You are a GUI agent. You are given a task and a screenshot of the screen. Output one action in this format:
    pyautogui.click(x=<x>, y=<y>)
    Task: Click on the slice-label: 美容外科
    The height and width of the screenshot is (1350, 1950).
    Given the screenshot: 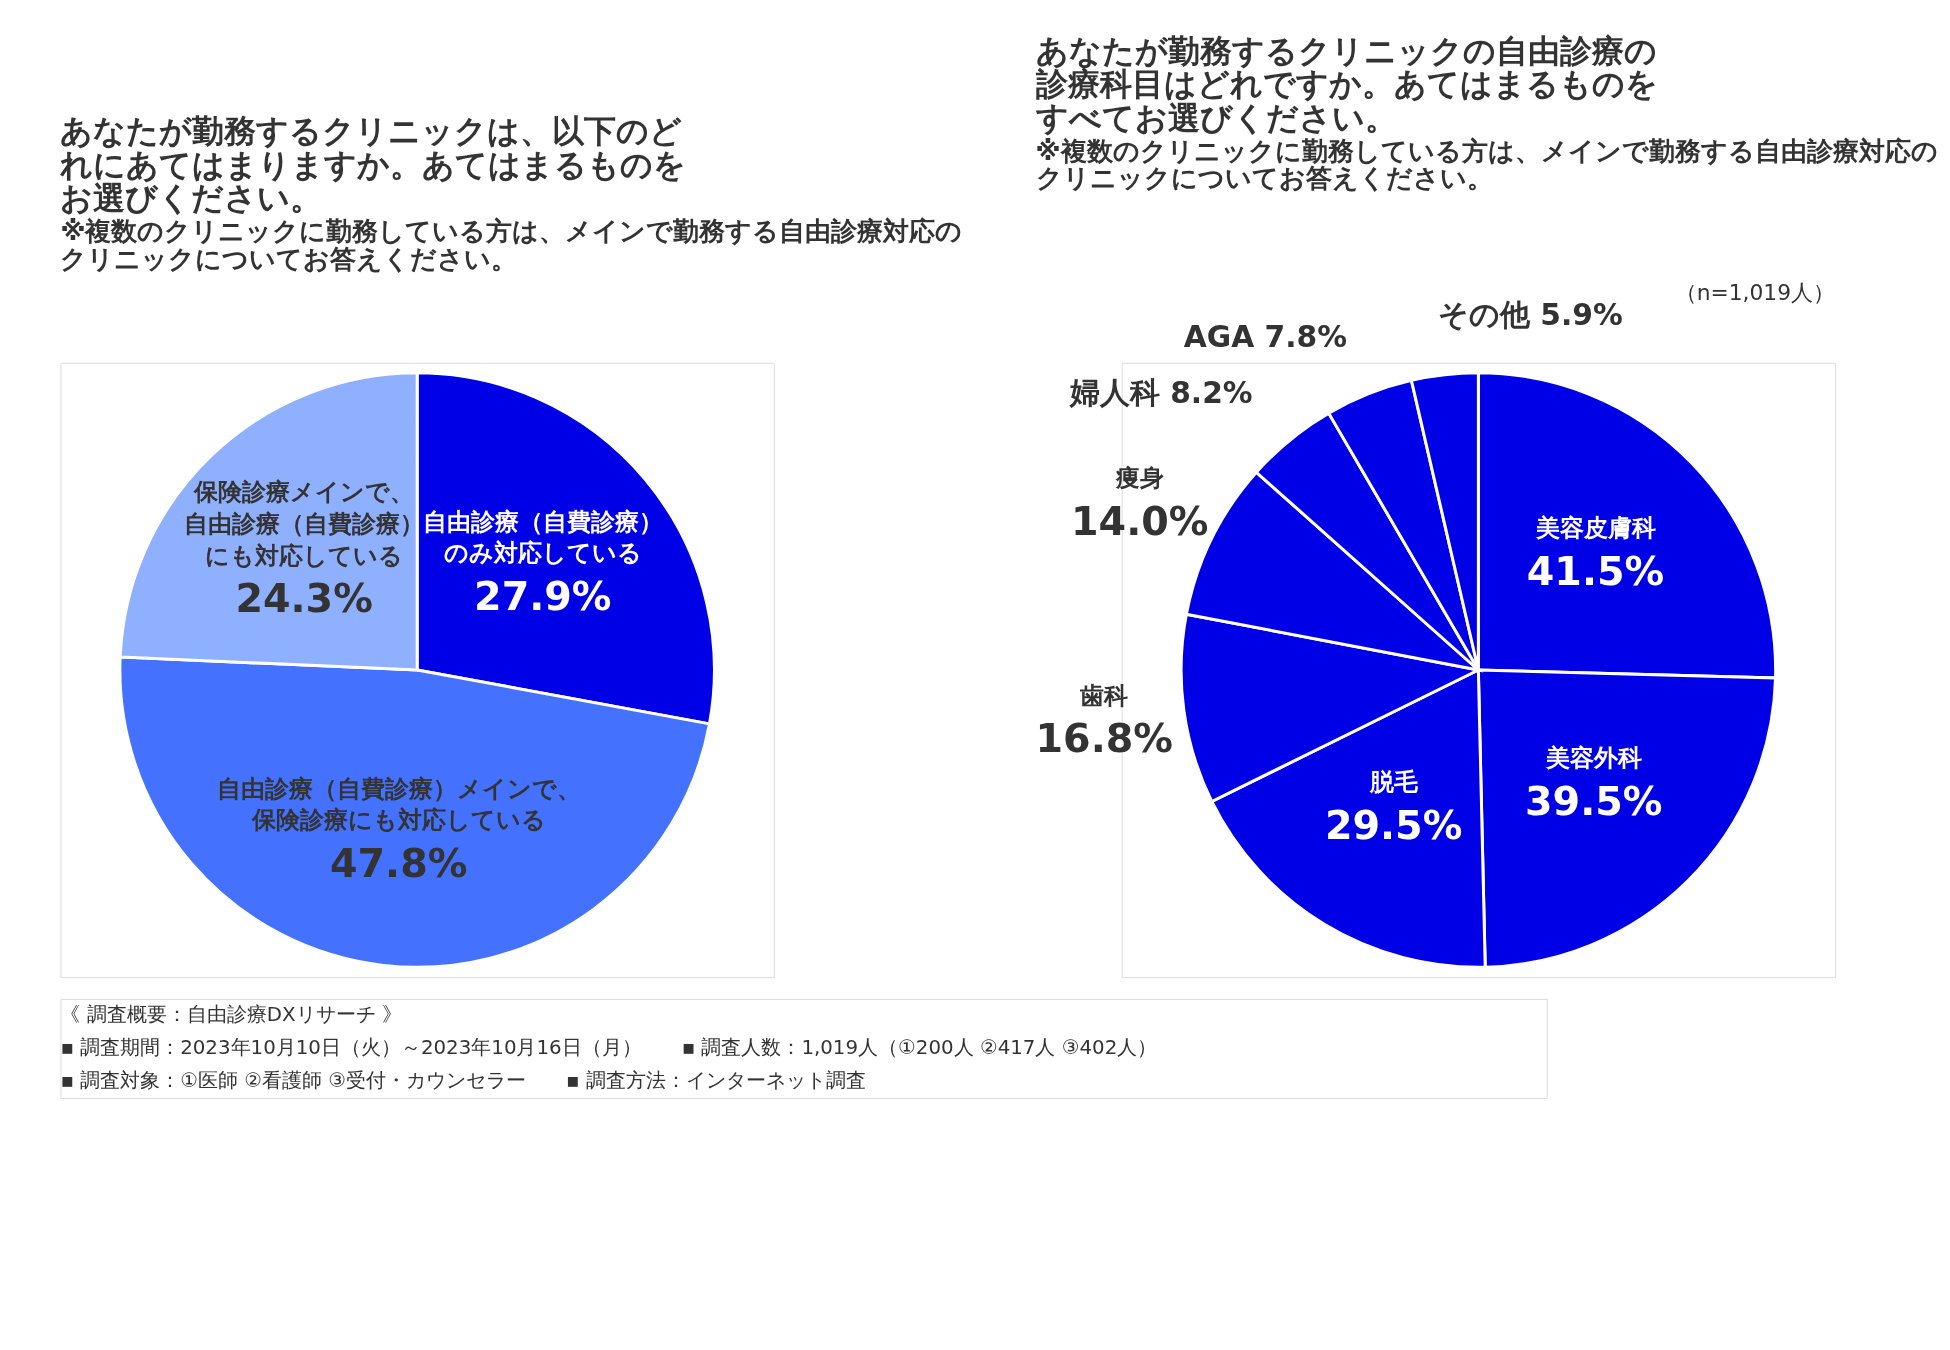 What is the action you would take?
    pyautogui.click(x=1593, y=758)
    